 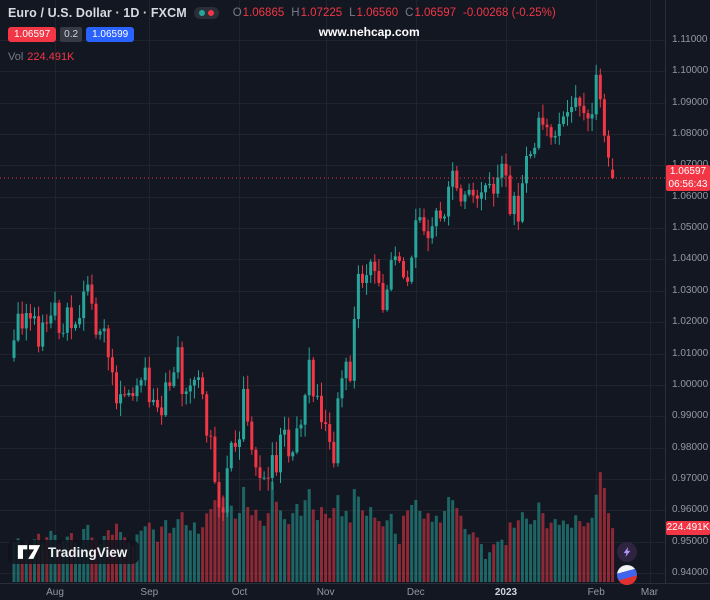 I want to click on time-axis-label: Oct, so click(x=239, y=592).